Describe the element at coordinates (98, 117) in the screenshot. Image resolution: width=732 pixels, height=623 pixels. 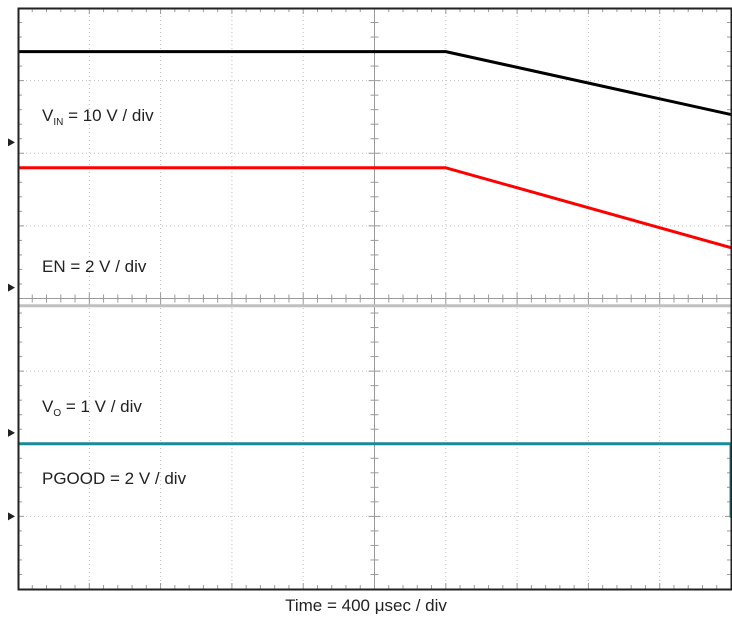
I see `vin-scale-label: VIN = 10 V / div` at that location.